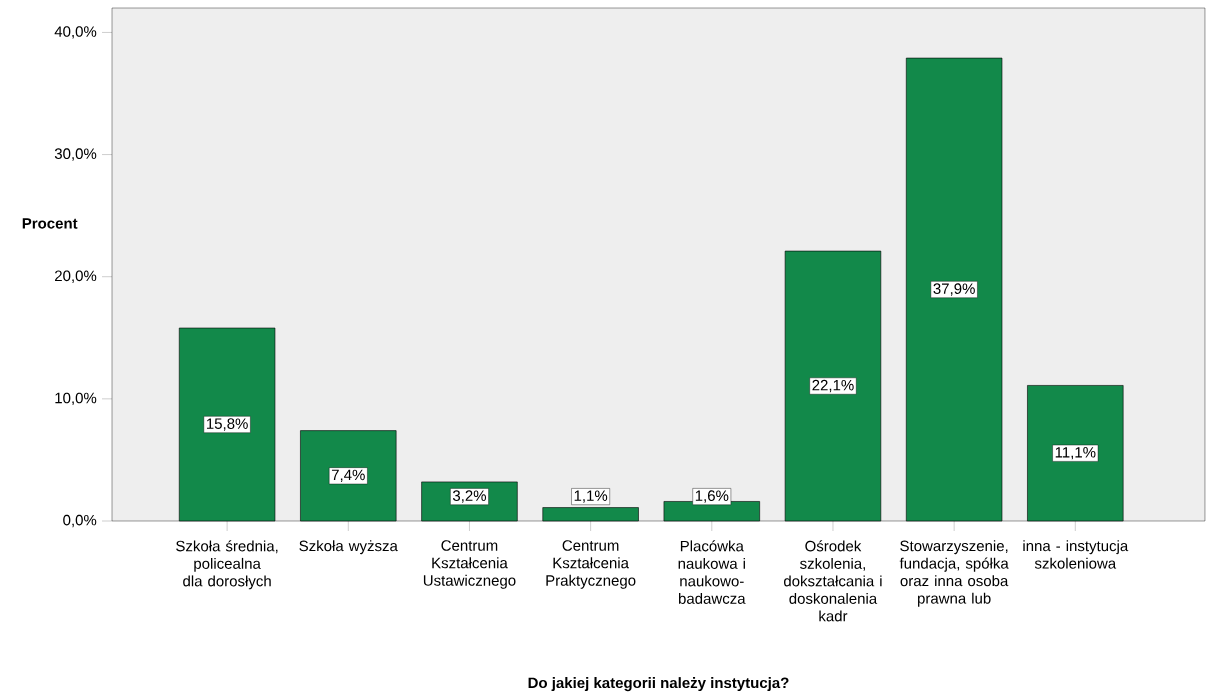 Image resolution: width=1218 pixels, height=697 pixels. Describe the element at coordinates (227, 565) in the screenshot. I see `x-tick-label: Szkoła średnia, policealna dla dorosłych` at that location.